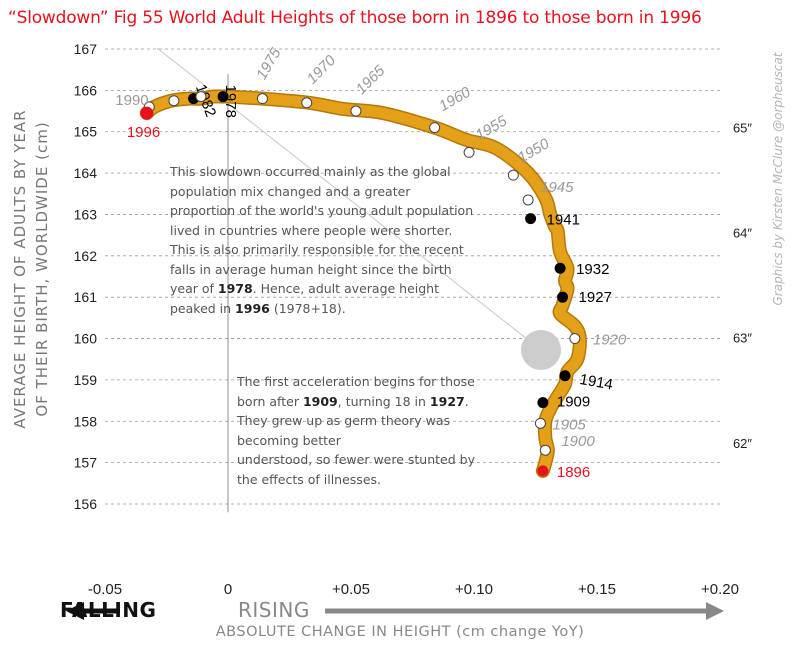 Image resolution: width=800 pixels, height=652 pixels. I want to click on annotation-line: the effects of illnesses., so click(309, 479).